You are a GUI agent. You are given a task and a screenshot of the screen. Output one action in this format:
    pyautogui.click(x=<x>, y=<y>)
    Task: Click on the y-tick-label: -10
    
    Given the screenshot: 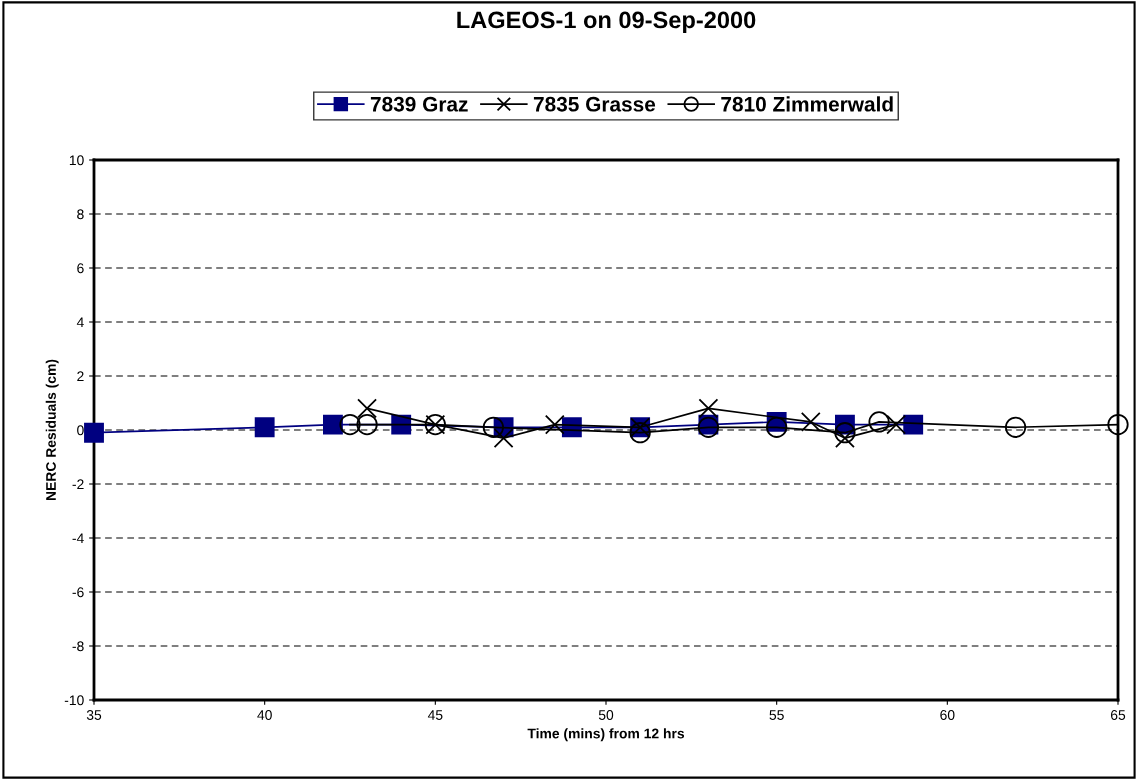 What is the action you would take?
    pyautogui.click(x=74, y=700)
    